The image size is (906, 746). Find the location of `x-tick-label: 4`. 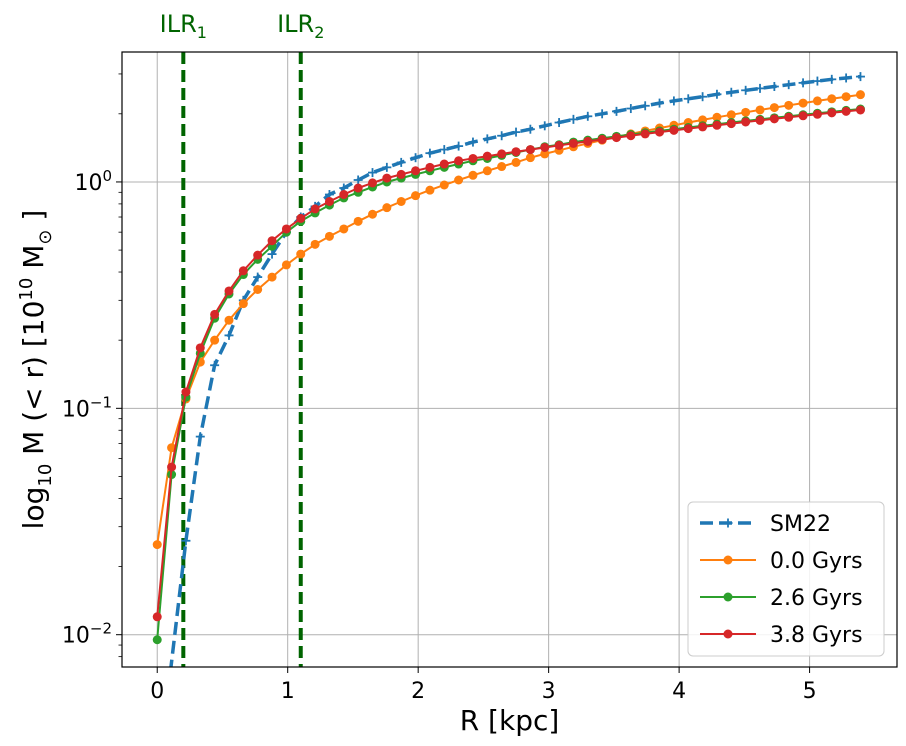

x-tick-label: 4 is located at coordinates (679, 691).